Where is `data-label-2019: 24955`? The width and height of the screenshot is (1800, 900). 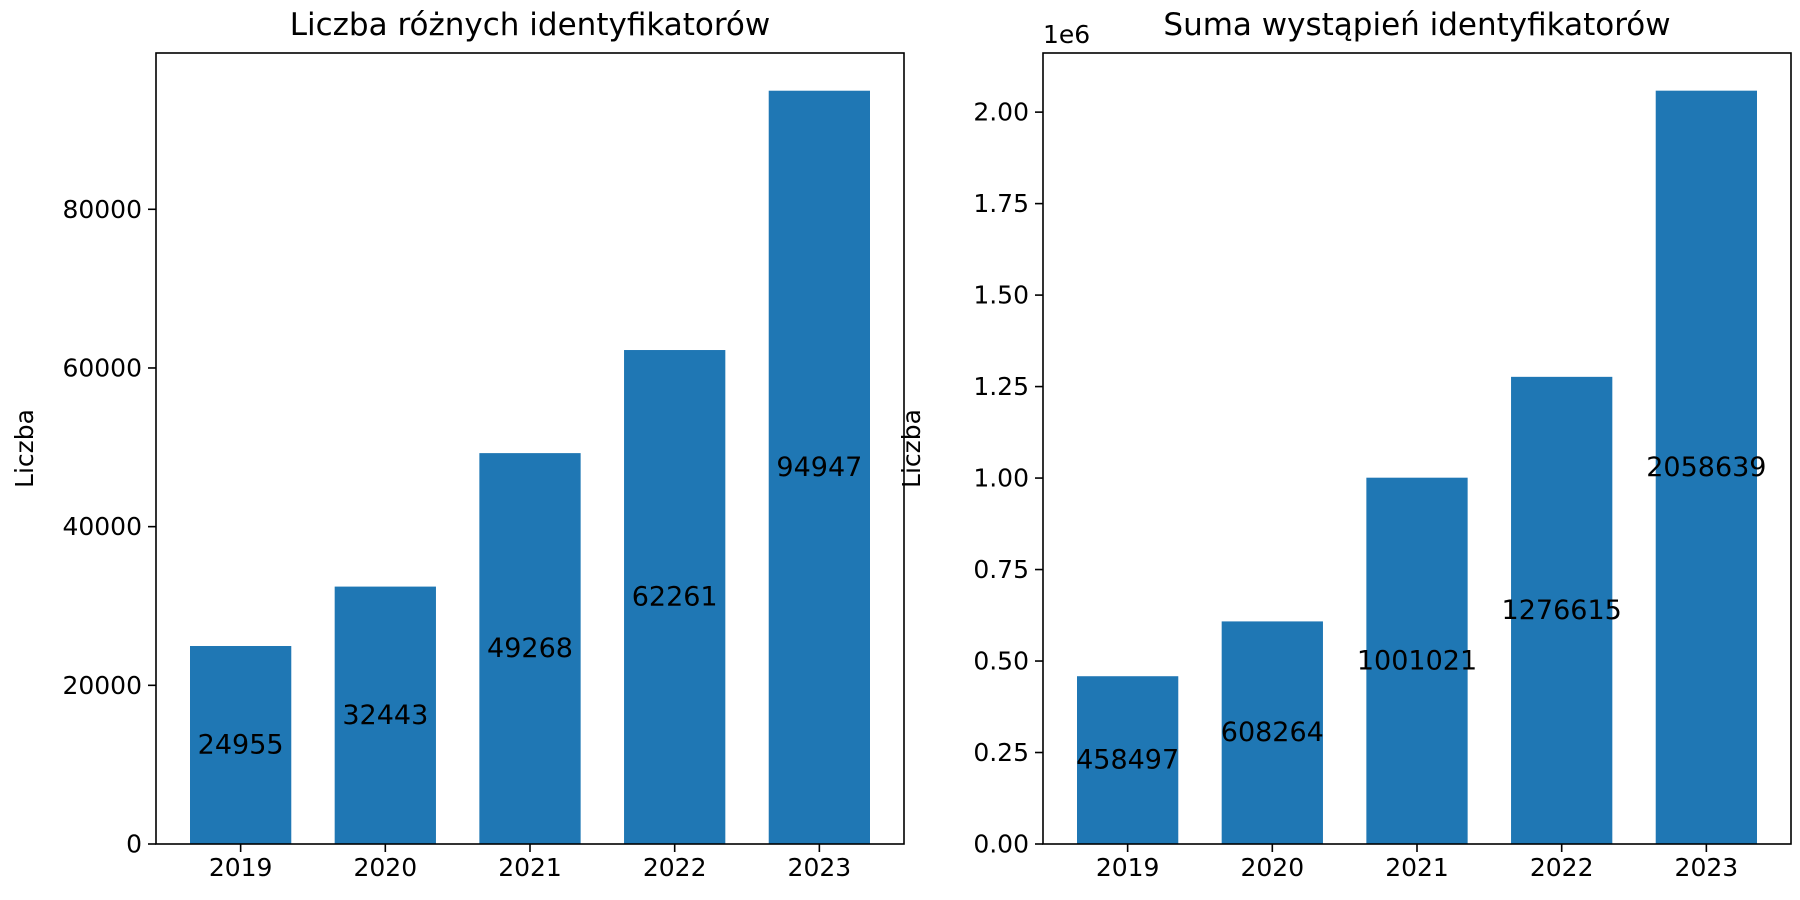
data-label-2019: 24955 is located at coordinates (241, 745).